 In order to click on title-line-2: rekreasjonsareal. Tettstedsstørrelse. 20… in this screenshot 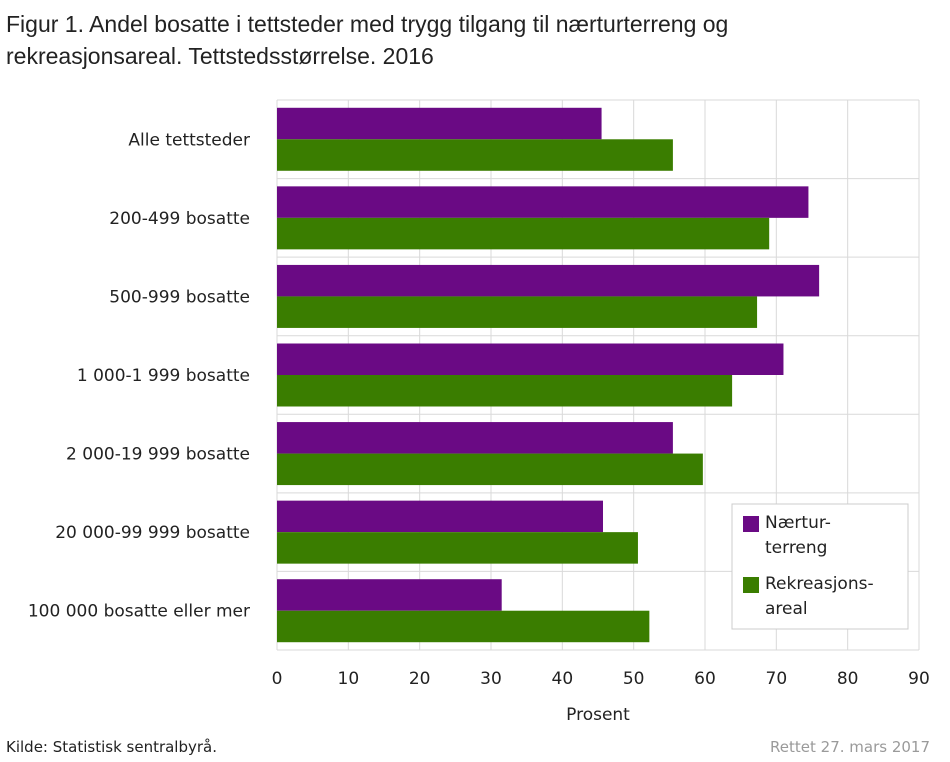, I will do `click(220, 56)`.